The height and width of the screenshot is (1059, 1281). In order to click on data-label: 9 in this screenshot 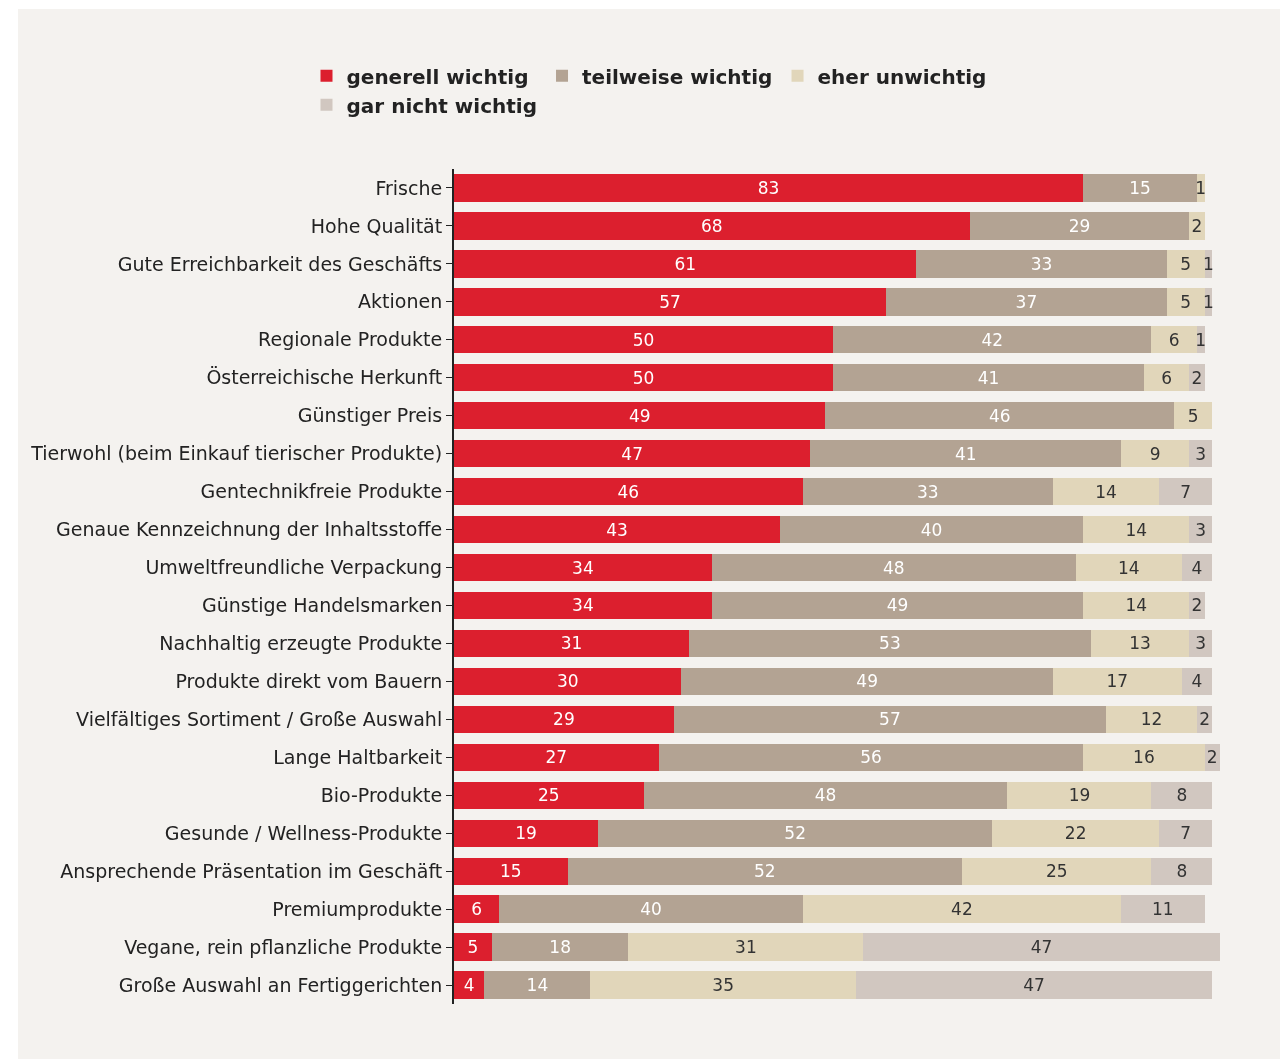, I will do `click(1155, 453)`.